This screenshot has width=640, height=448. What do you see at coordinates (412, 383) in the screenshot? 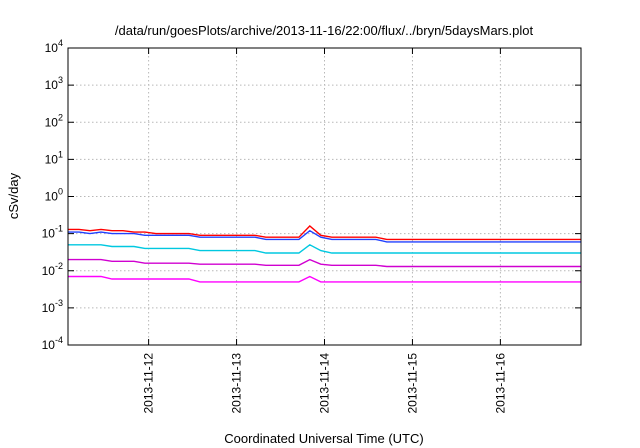
I see `x-tick-label: 2013-11-15` at bounding box center [412, 383].